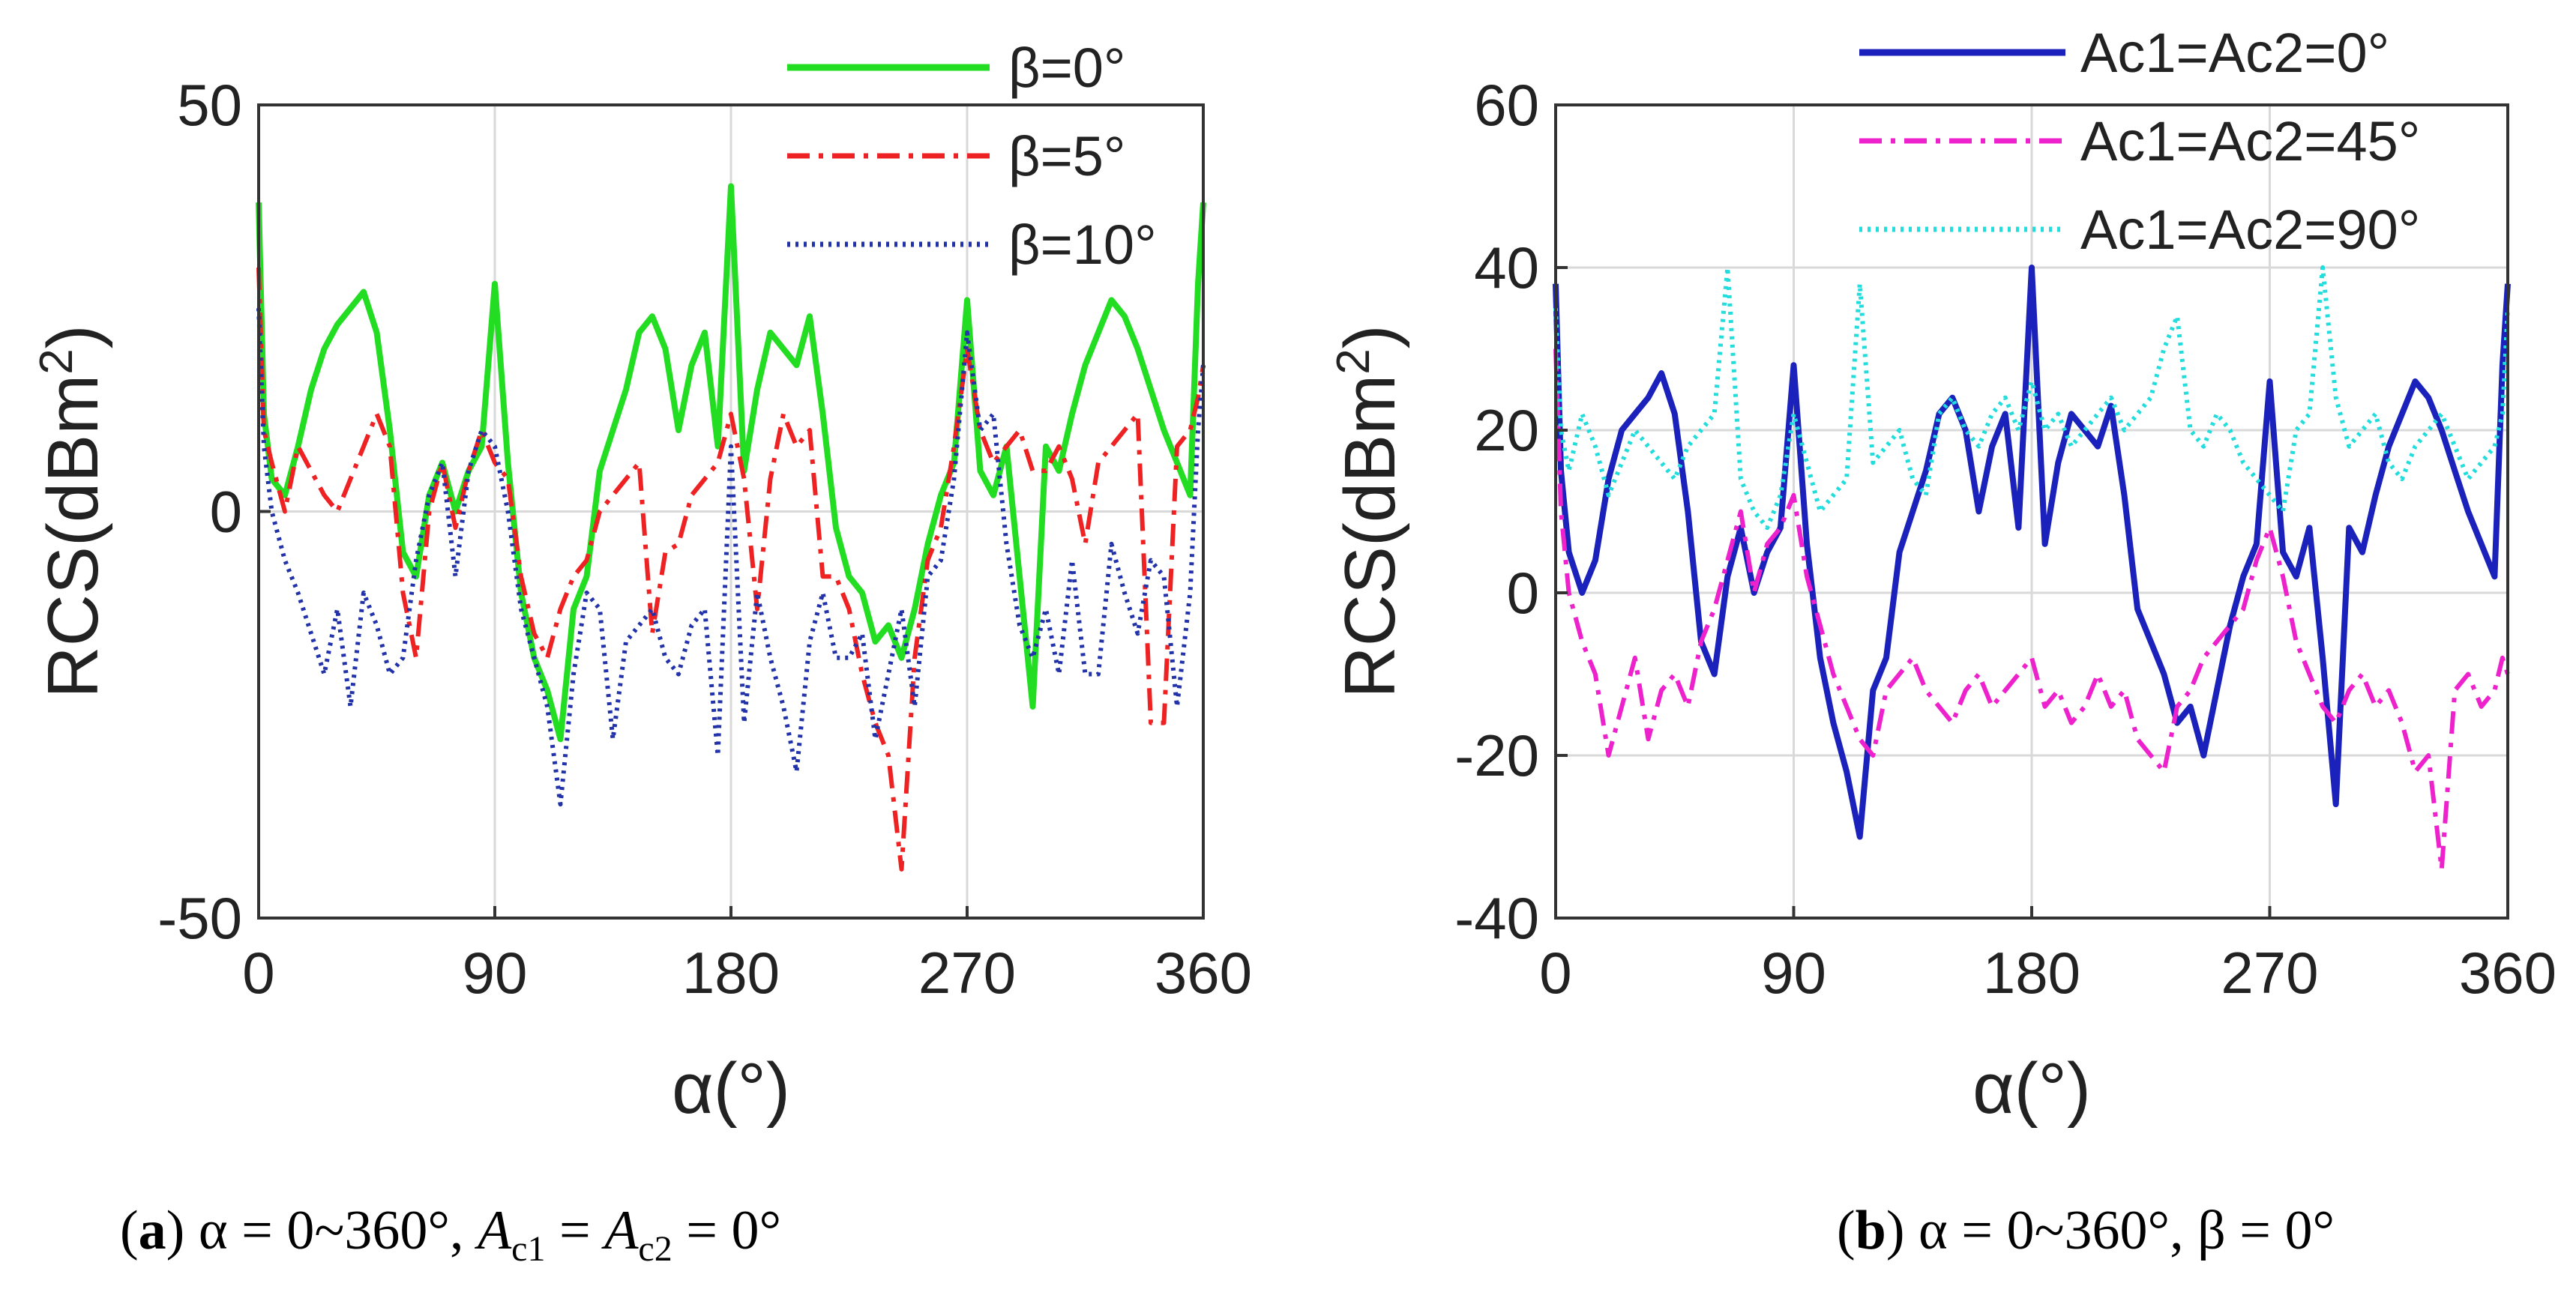 The image size is (2576, 1301). I want to click on caption-a-var2: A, so click(621, 1230).